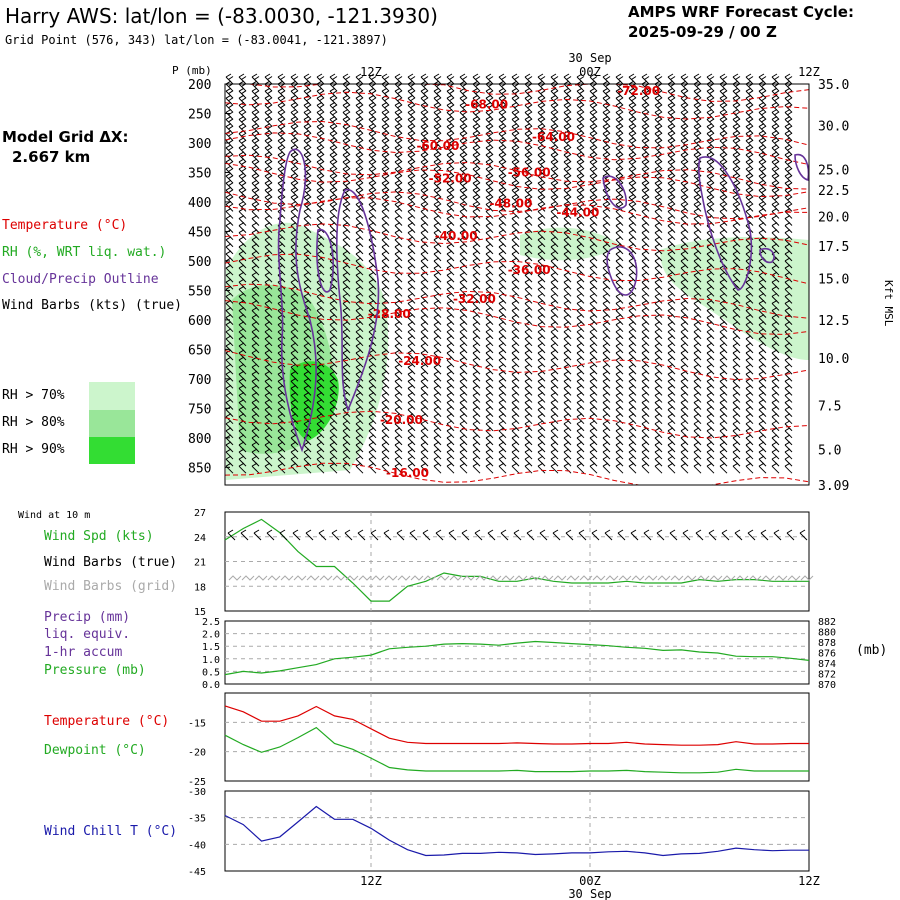  I want to click on pressure-tick-label: 350, so click(199, 173).